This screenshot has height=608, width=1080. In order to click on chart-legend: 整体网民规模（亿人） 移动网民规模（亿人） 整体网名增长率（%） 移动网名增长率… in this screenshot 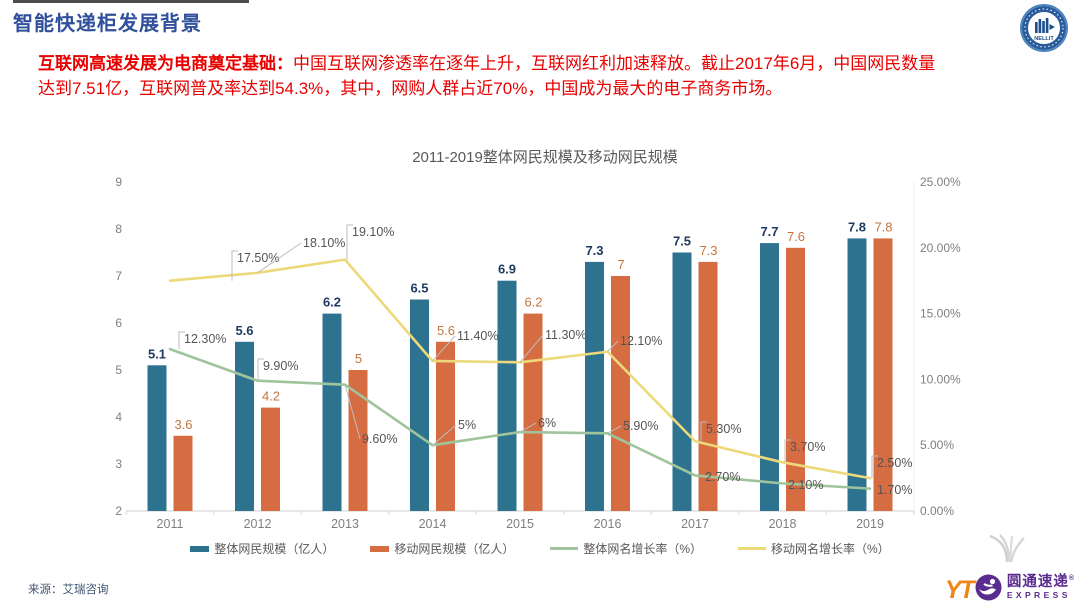, I will do `click(540, 548)`.